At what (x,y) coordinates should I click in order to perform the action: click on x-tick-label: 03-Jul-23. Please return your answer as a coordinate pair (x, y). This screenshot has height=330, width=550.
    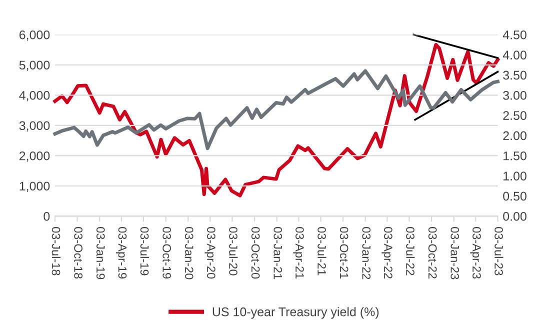
    Looking at the image, I should click on (499, 251).